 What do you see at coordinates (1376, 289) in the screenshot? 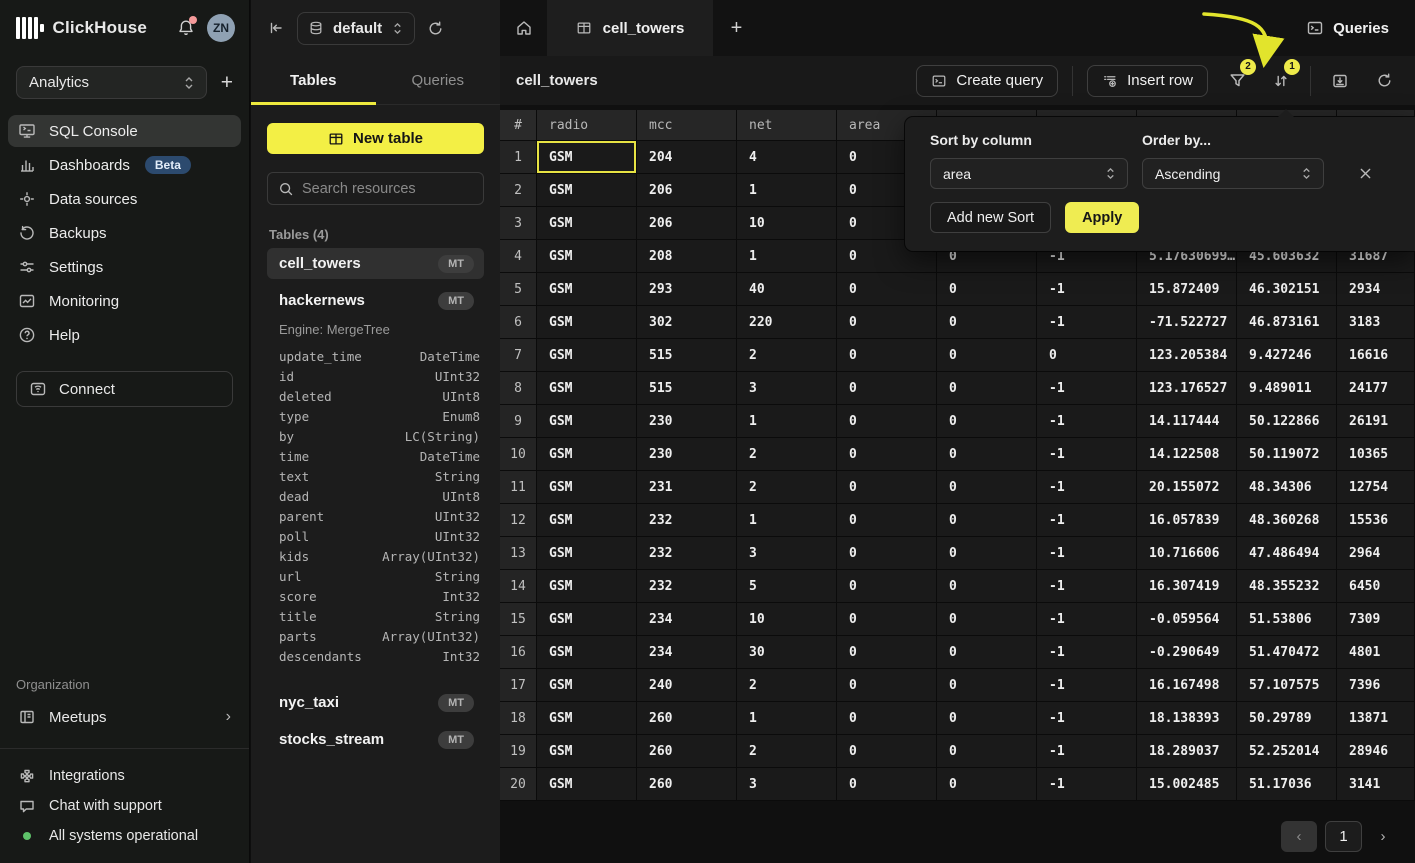
I see `data-cell: 2934` at bounding box center [1376, 289].